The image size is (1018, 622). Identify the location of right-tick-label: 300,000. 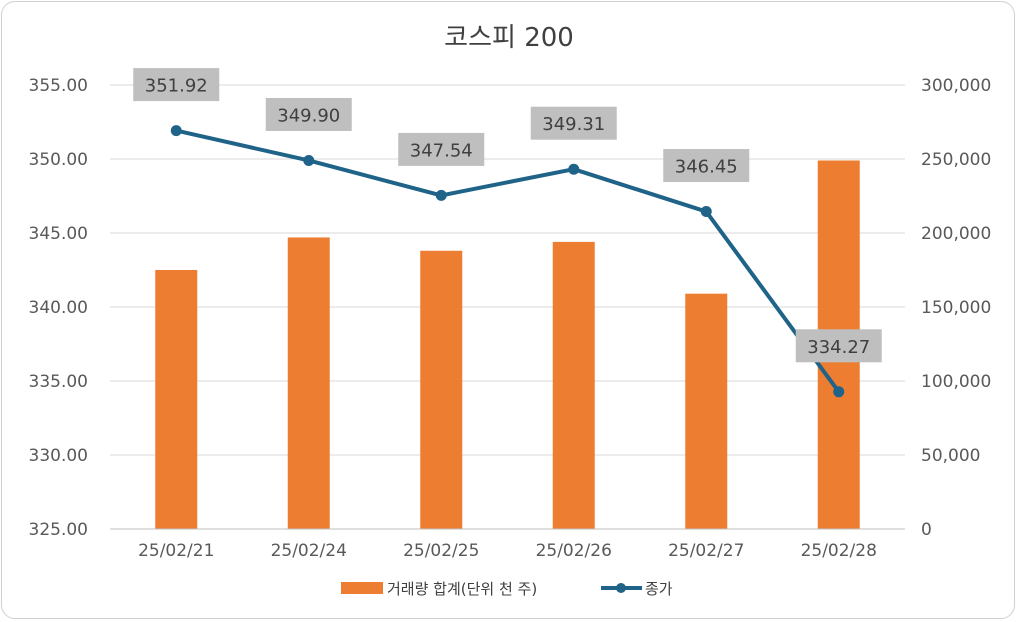
(956, 86).